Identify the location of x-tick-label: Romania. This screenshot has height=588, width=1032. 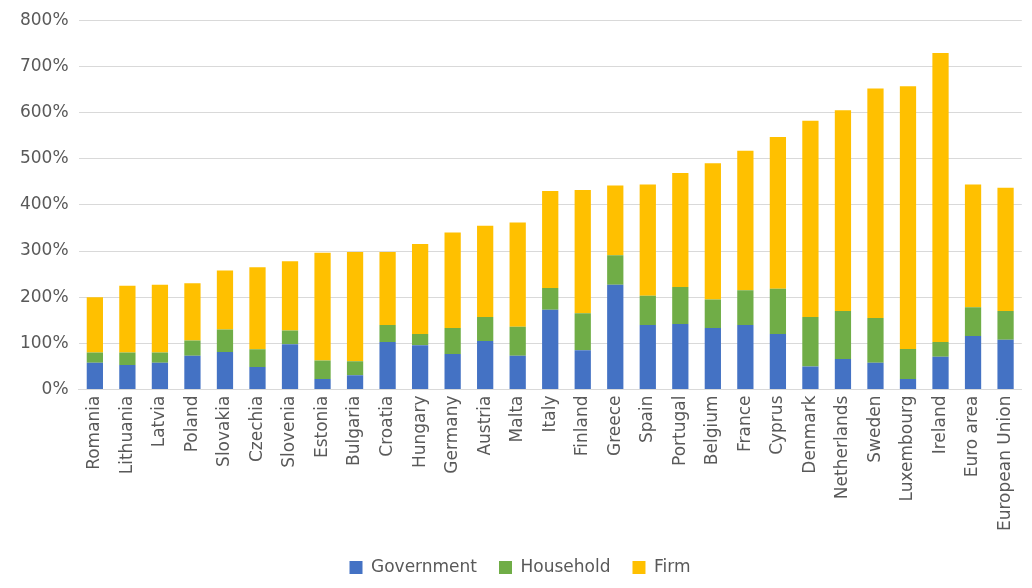
(93, 432).